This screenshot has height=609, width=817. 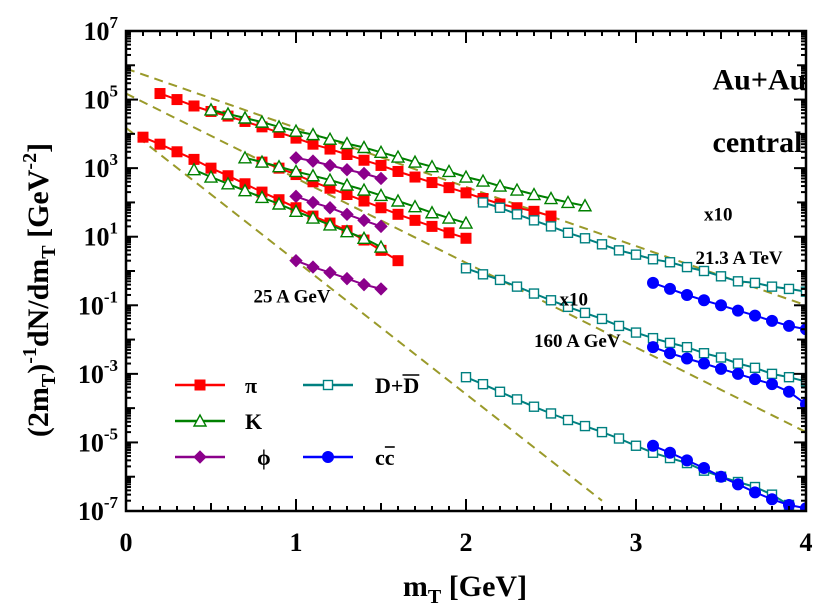 What do you see at coordinates (101, 29) in the screenshot?
I see `y-tick-label: 10⁷` at bounding box center [101, 29].